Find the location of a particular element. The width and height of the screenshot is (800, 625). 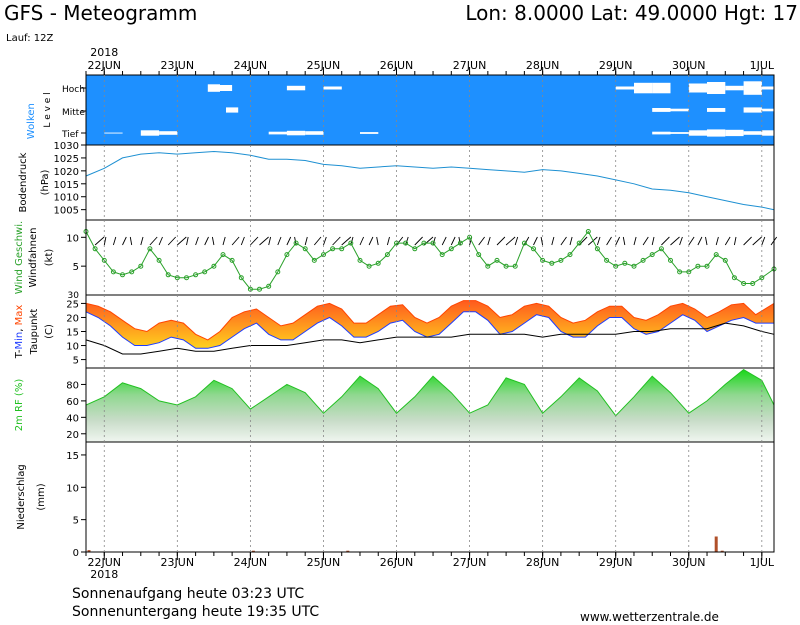

wind-axis-subtitle: Windfahnen is located at coordinates (33, 258).